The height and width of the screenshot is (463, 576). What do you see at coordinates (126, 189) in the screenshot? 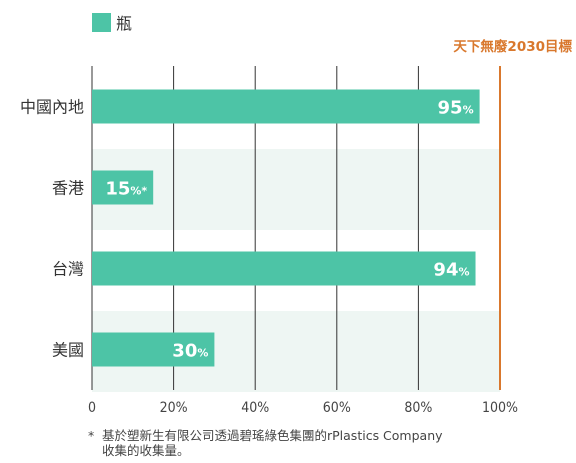
I see `bar-value-label: 15%*` at bounding box center [126, 189].